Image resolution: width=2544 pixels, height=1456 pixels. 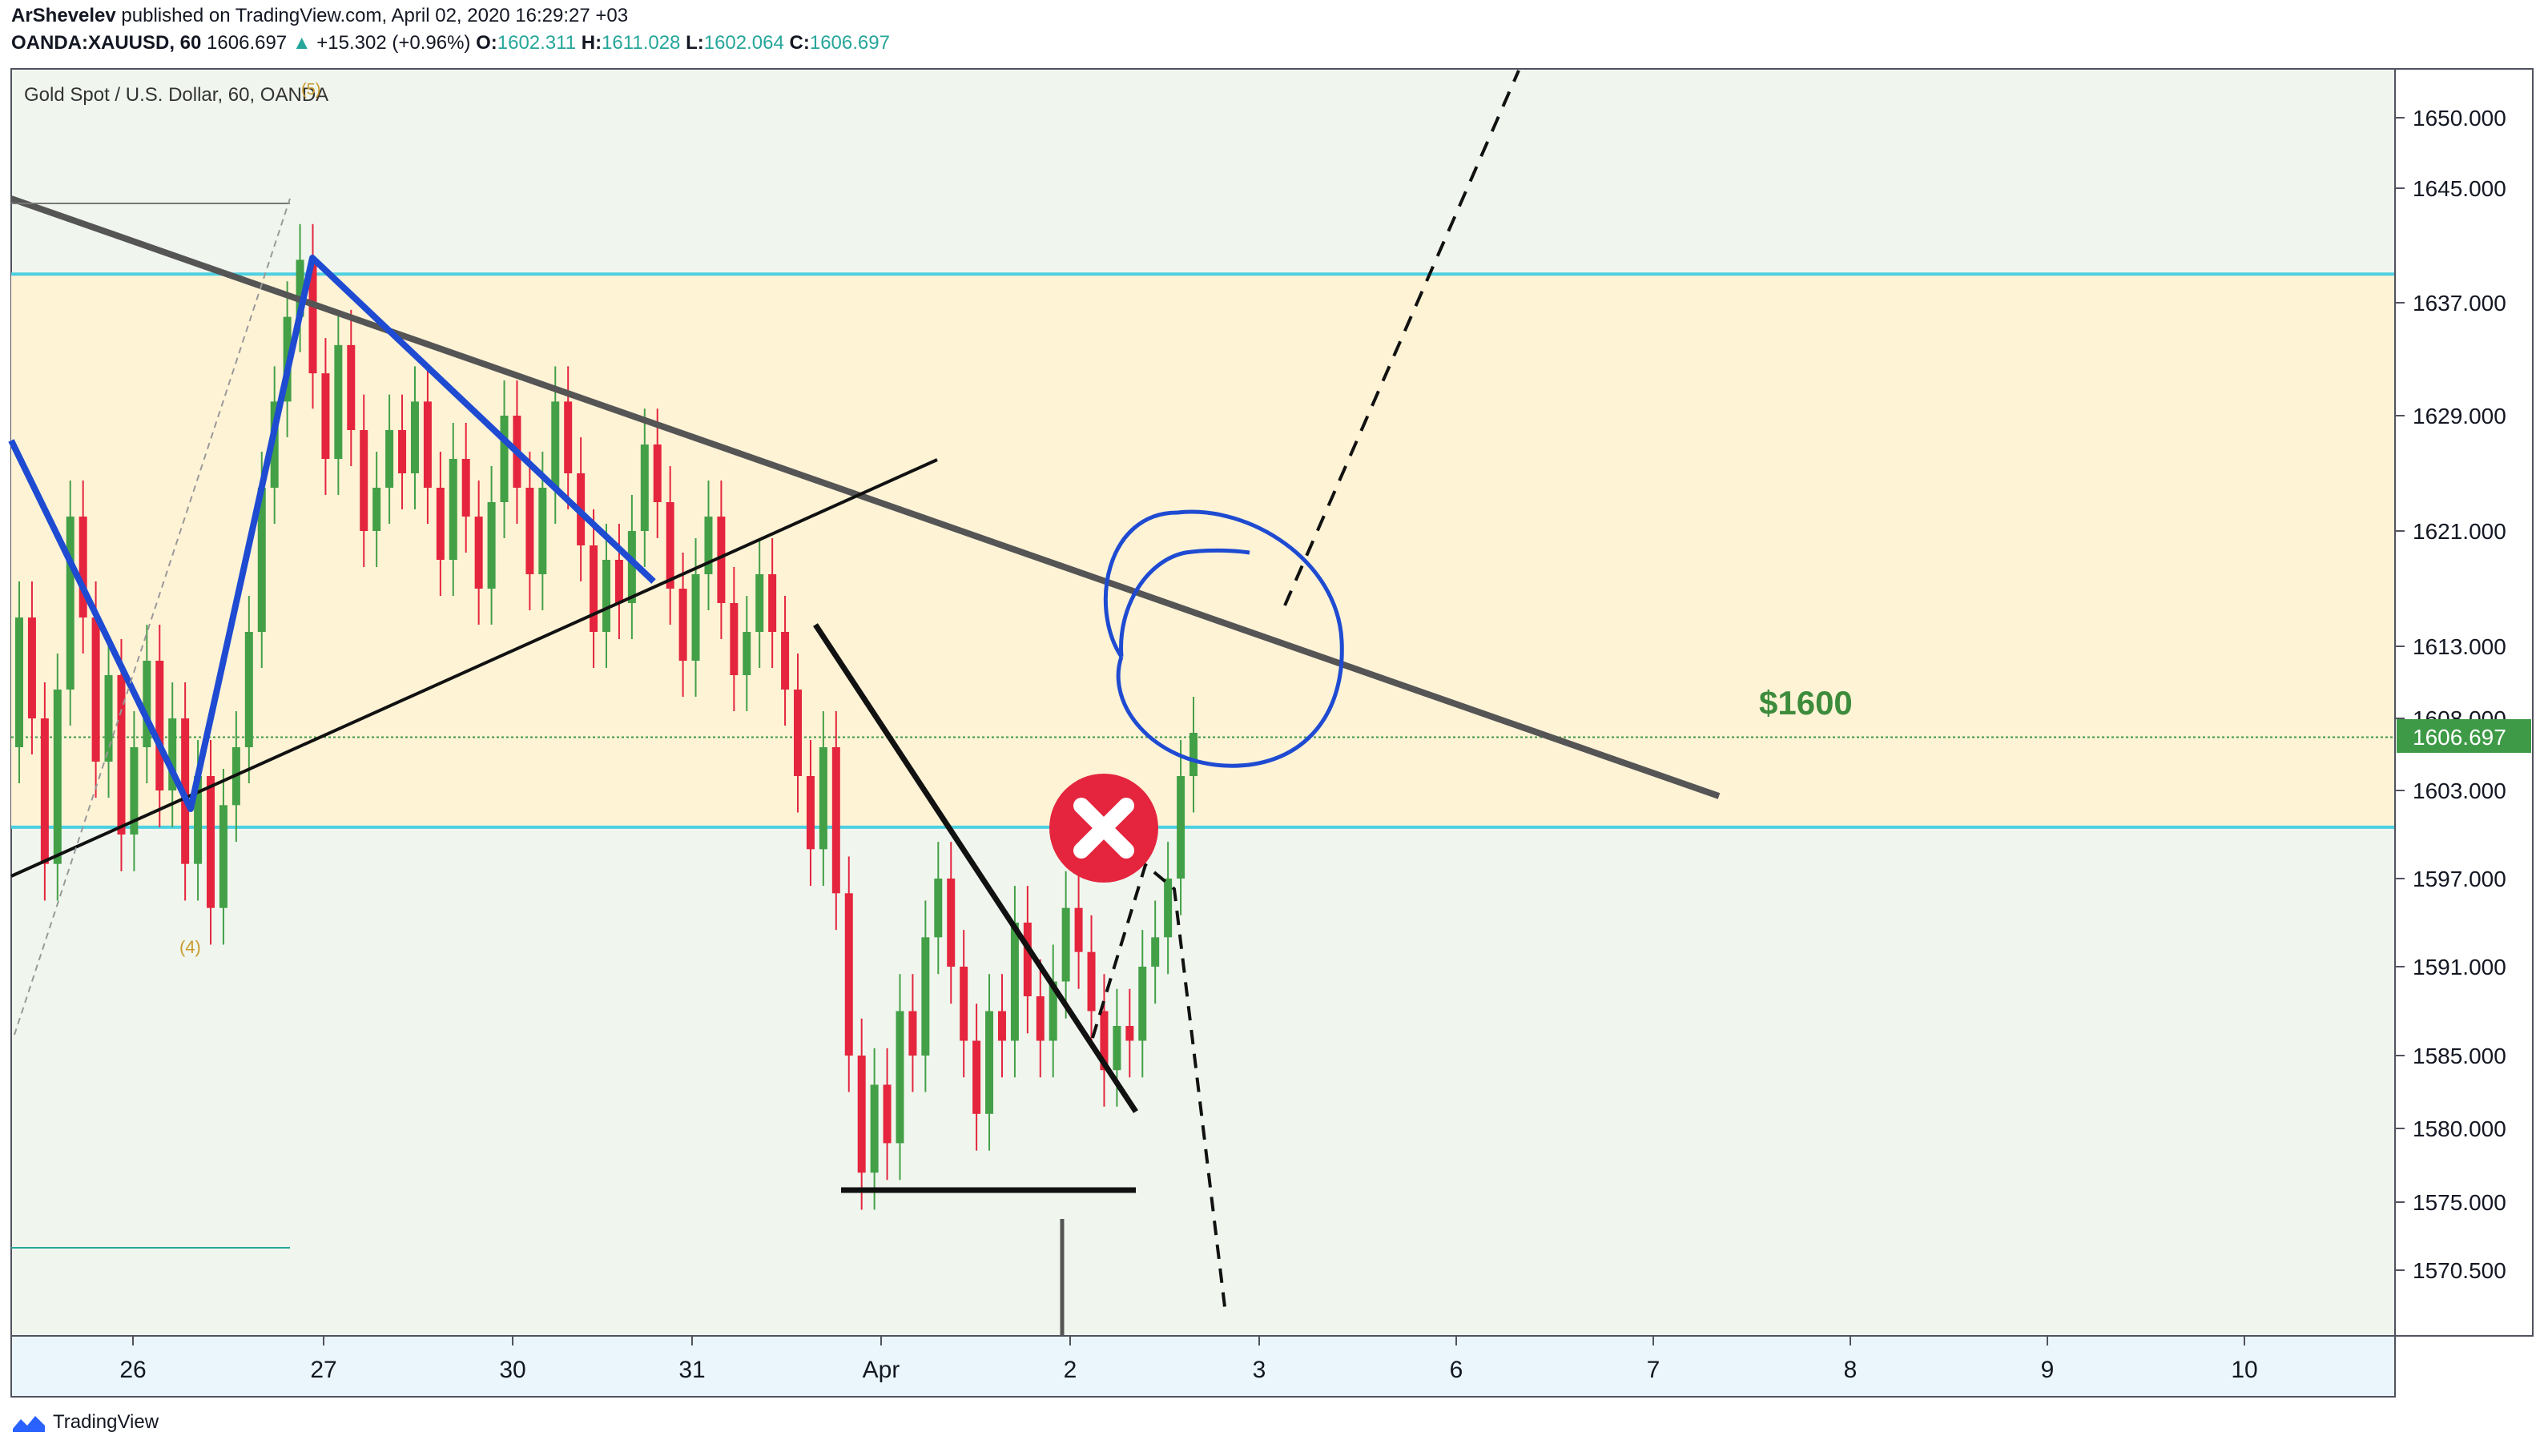 I want to click on last-price-tag, so click(x=2464, y=736).